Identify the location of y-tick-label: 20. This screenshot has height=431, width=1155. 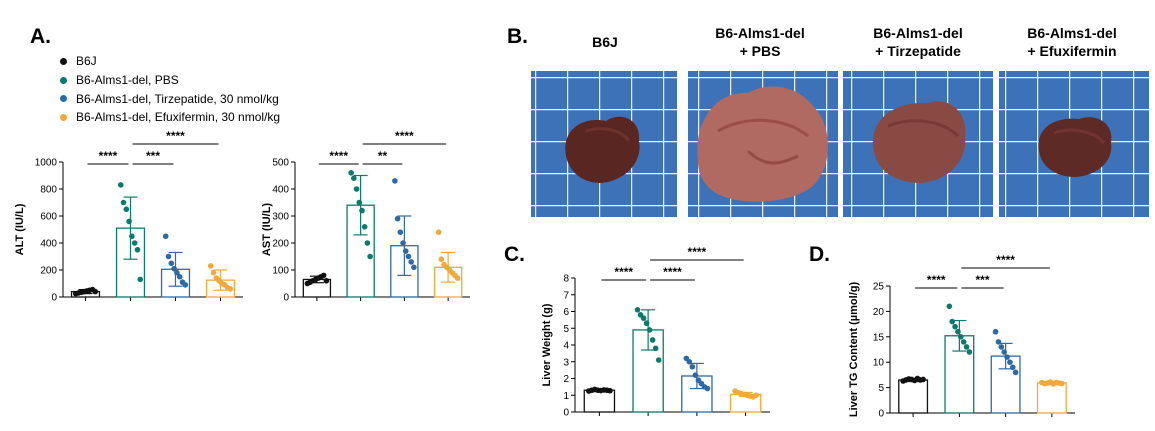
(879, 312).